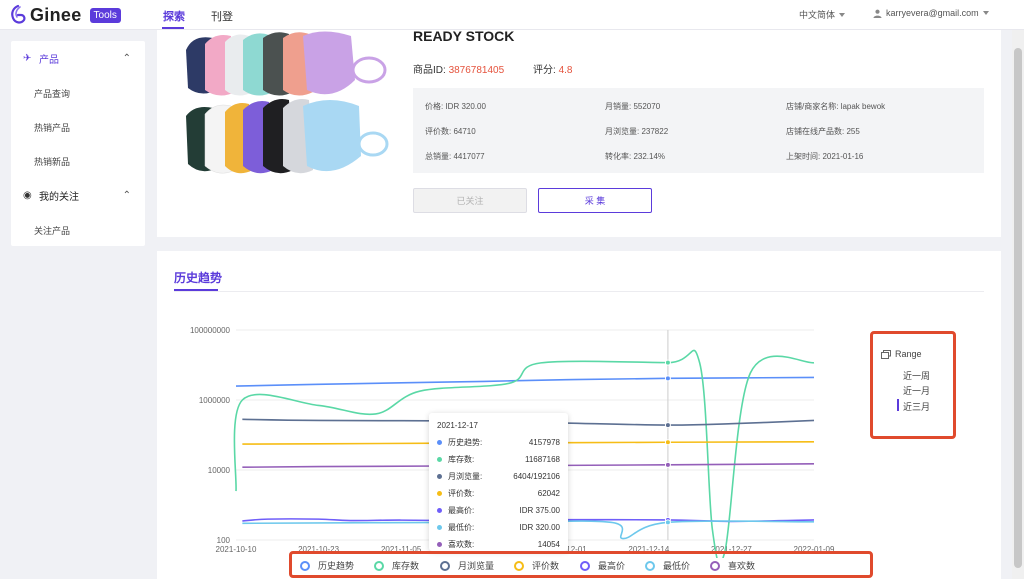  I want to click on chevron-down-icon, so click(842, 14).